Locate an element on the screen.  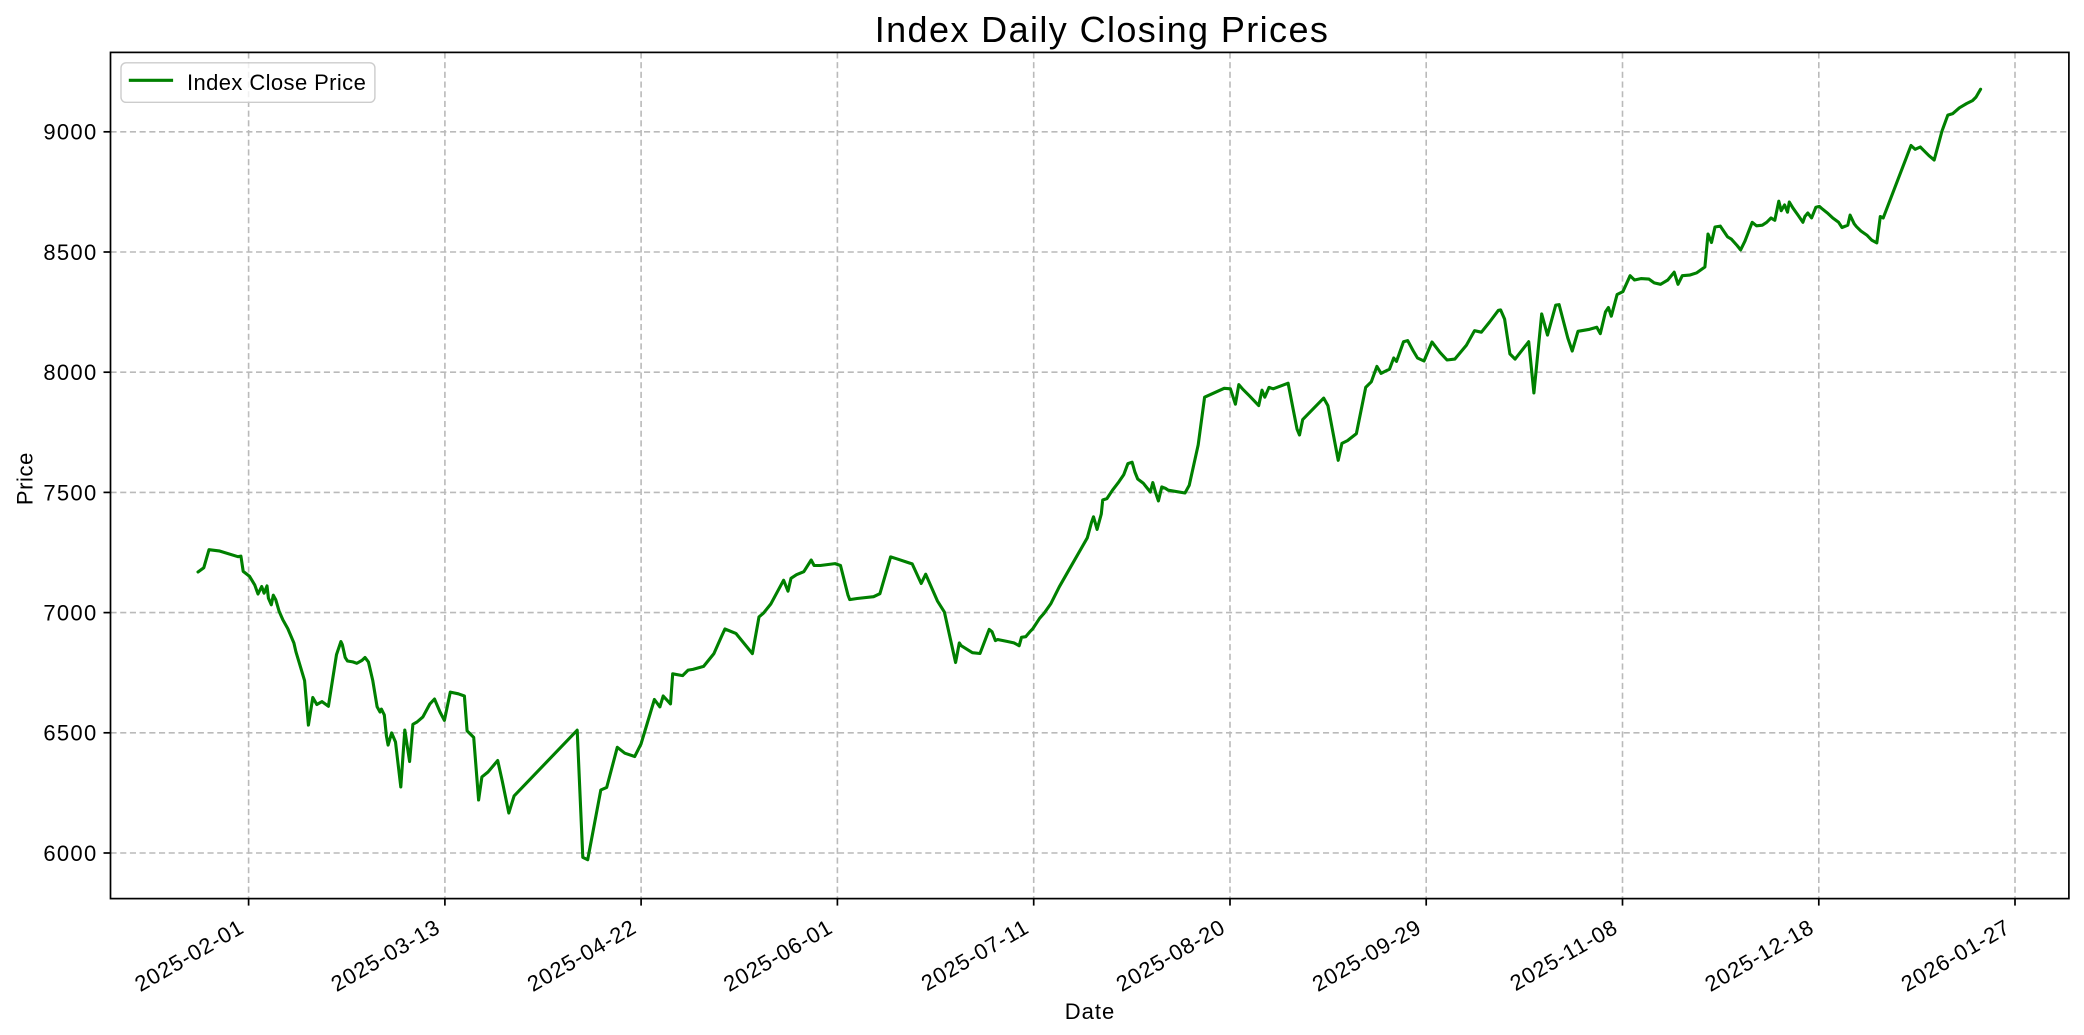
svg-text: 8000 is located at coordinates (70, 372).